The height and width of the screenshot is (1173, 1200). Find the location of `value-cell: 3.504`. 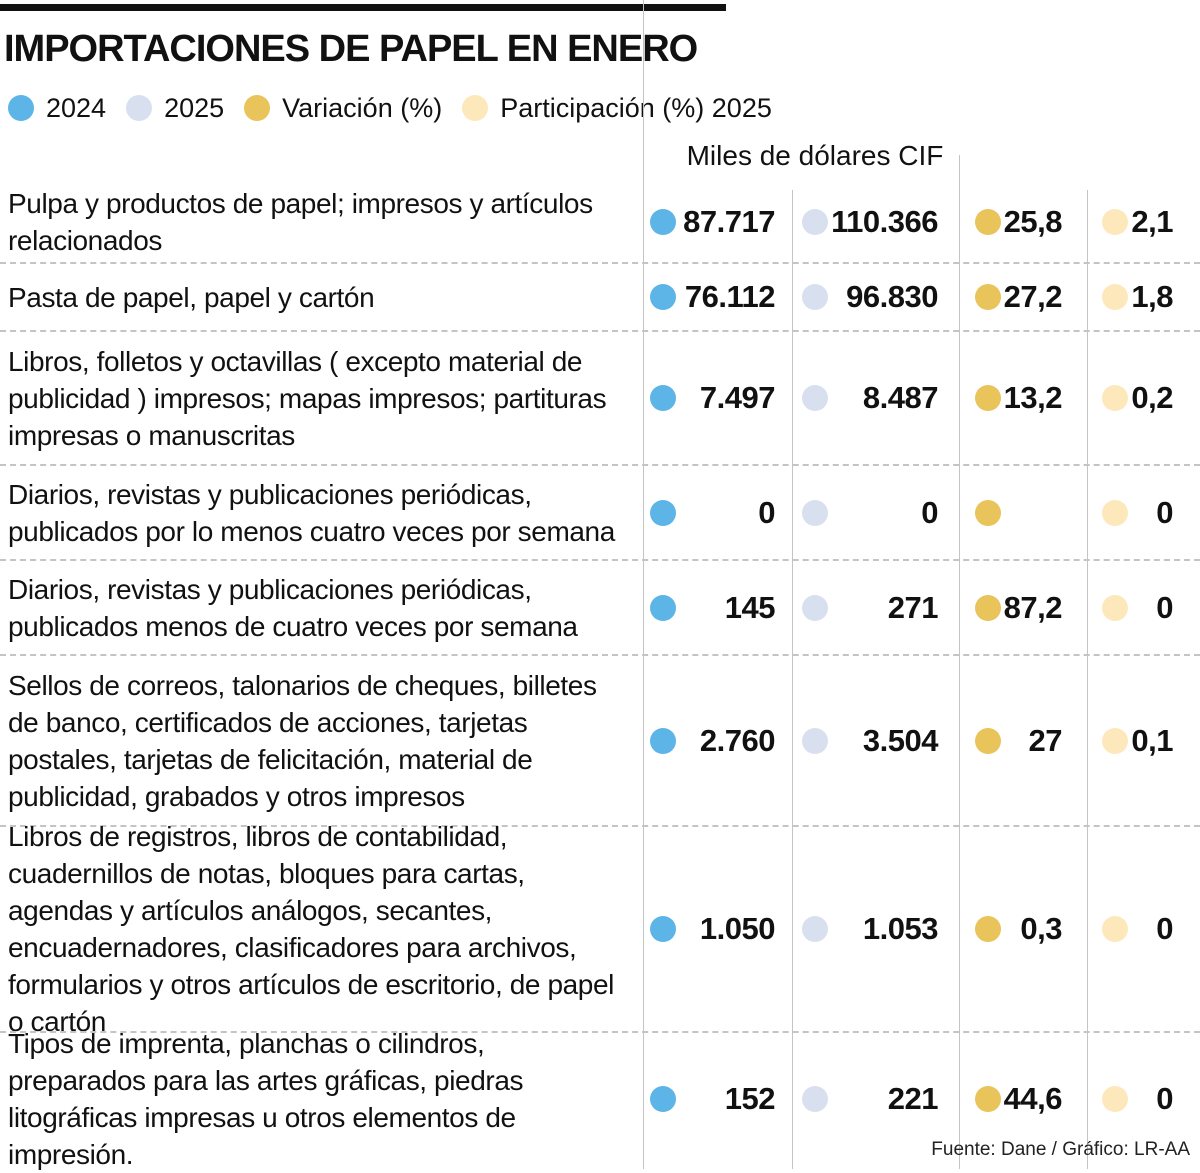

value-cell: 3.504 is located at coordinates (870, 740).